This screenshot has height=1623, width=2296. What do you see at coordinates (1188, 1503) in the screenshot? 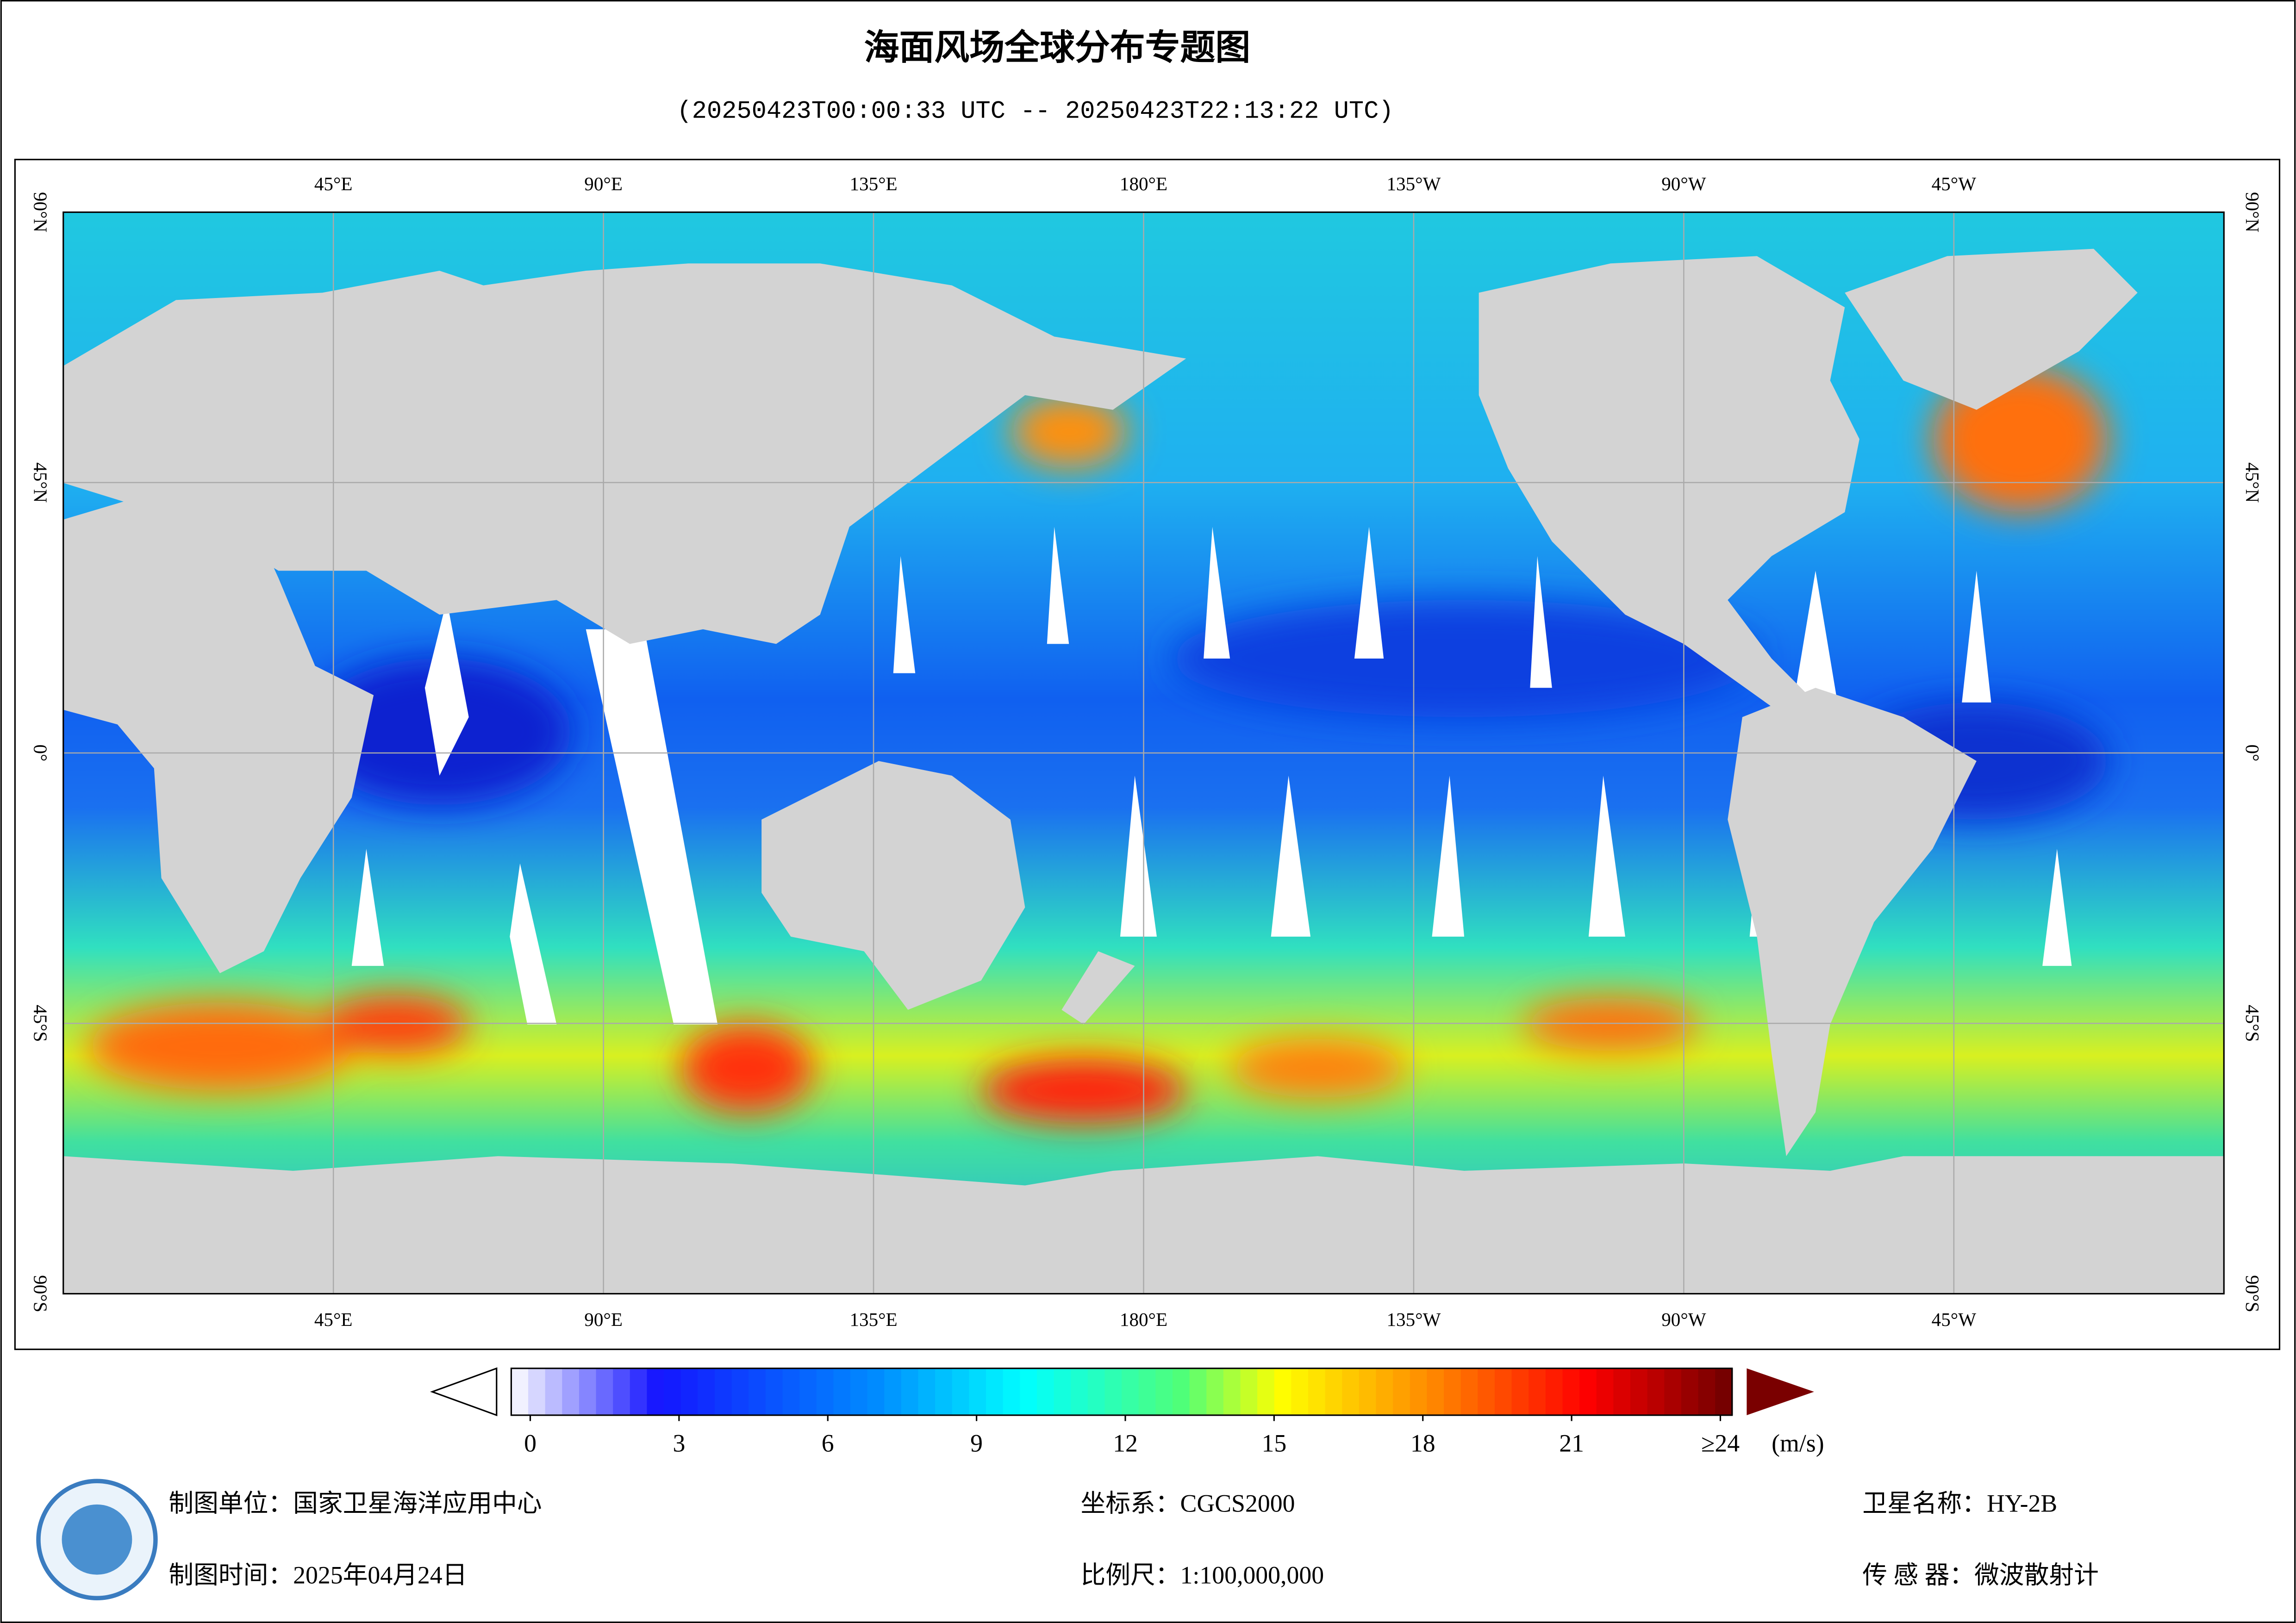
I see `footer-crs: 坐标系：CGCS2000` at bounding box center [1188, 1503].